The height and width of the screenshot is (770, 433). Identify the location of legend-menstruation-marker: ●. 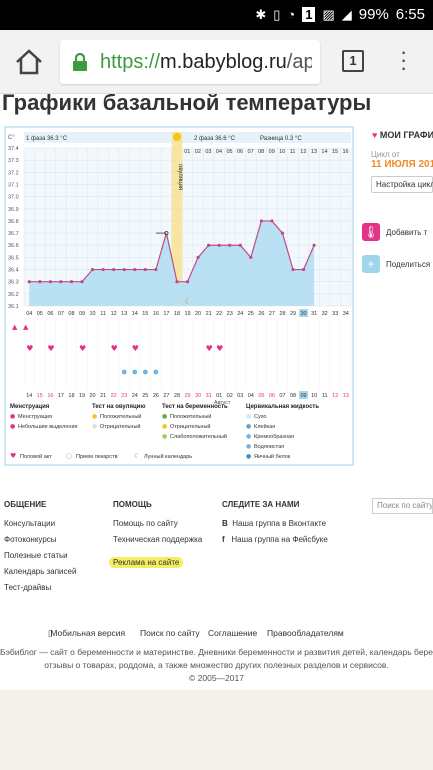
(12, 416).